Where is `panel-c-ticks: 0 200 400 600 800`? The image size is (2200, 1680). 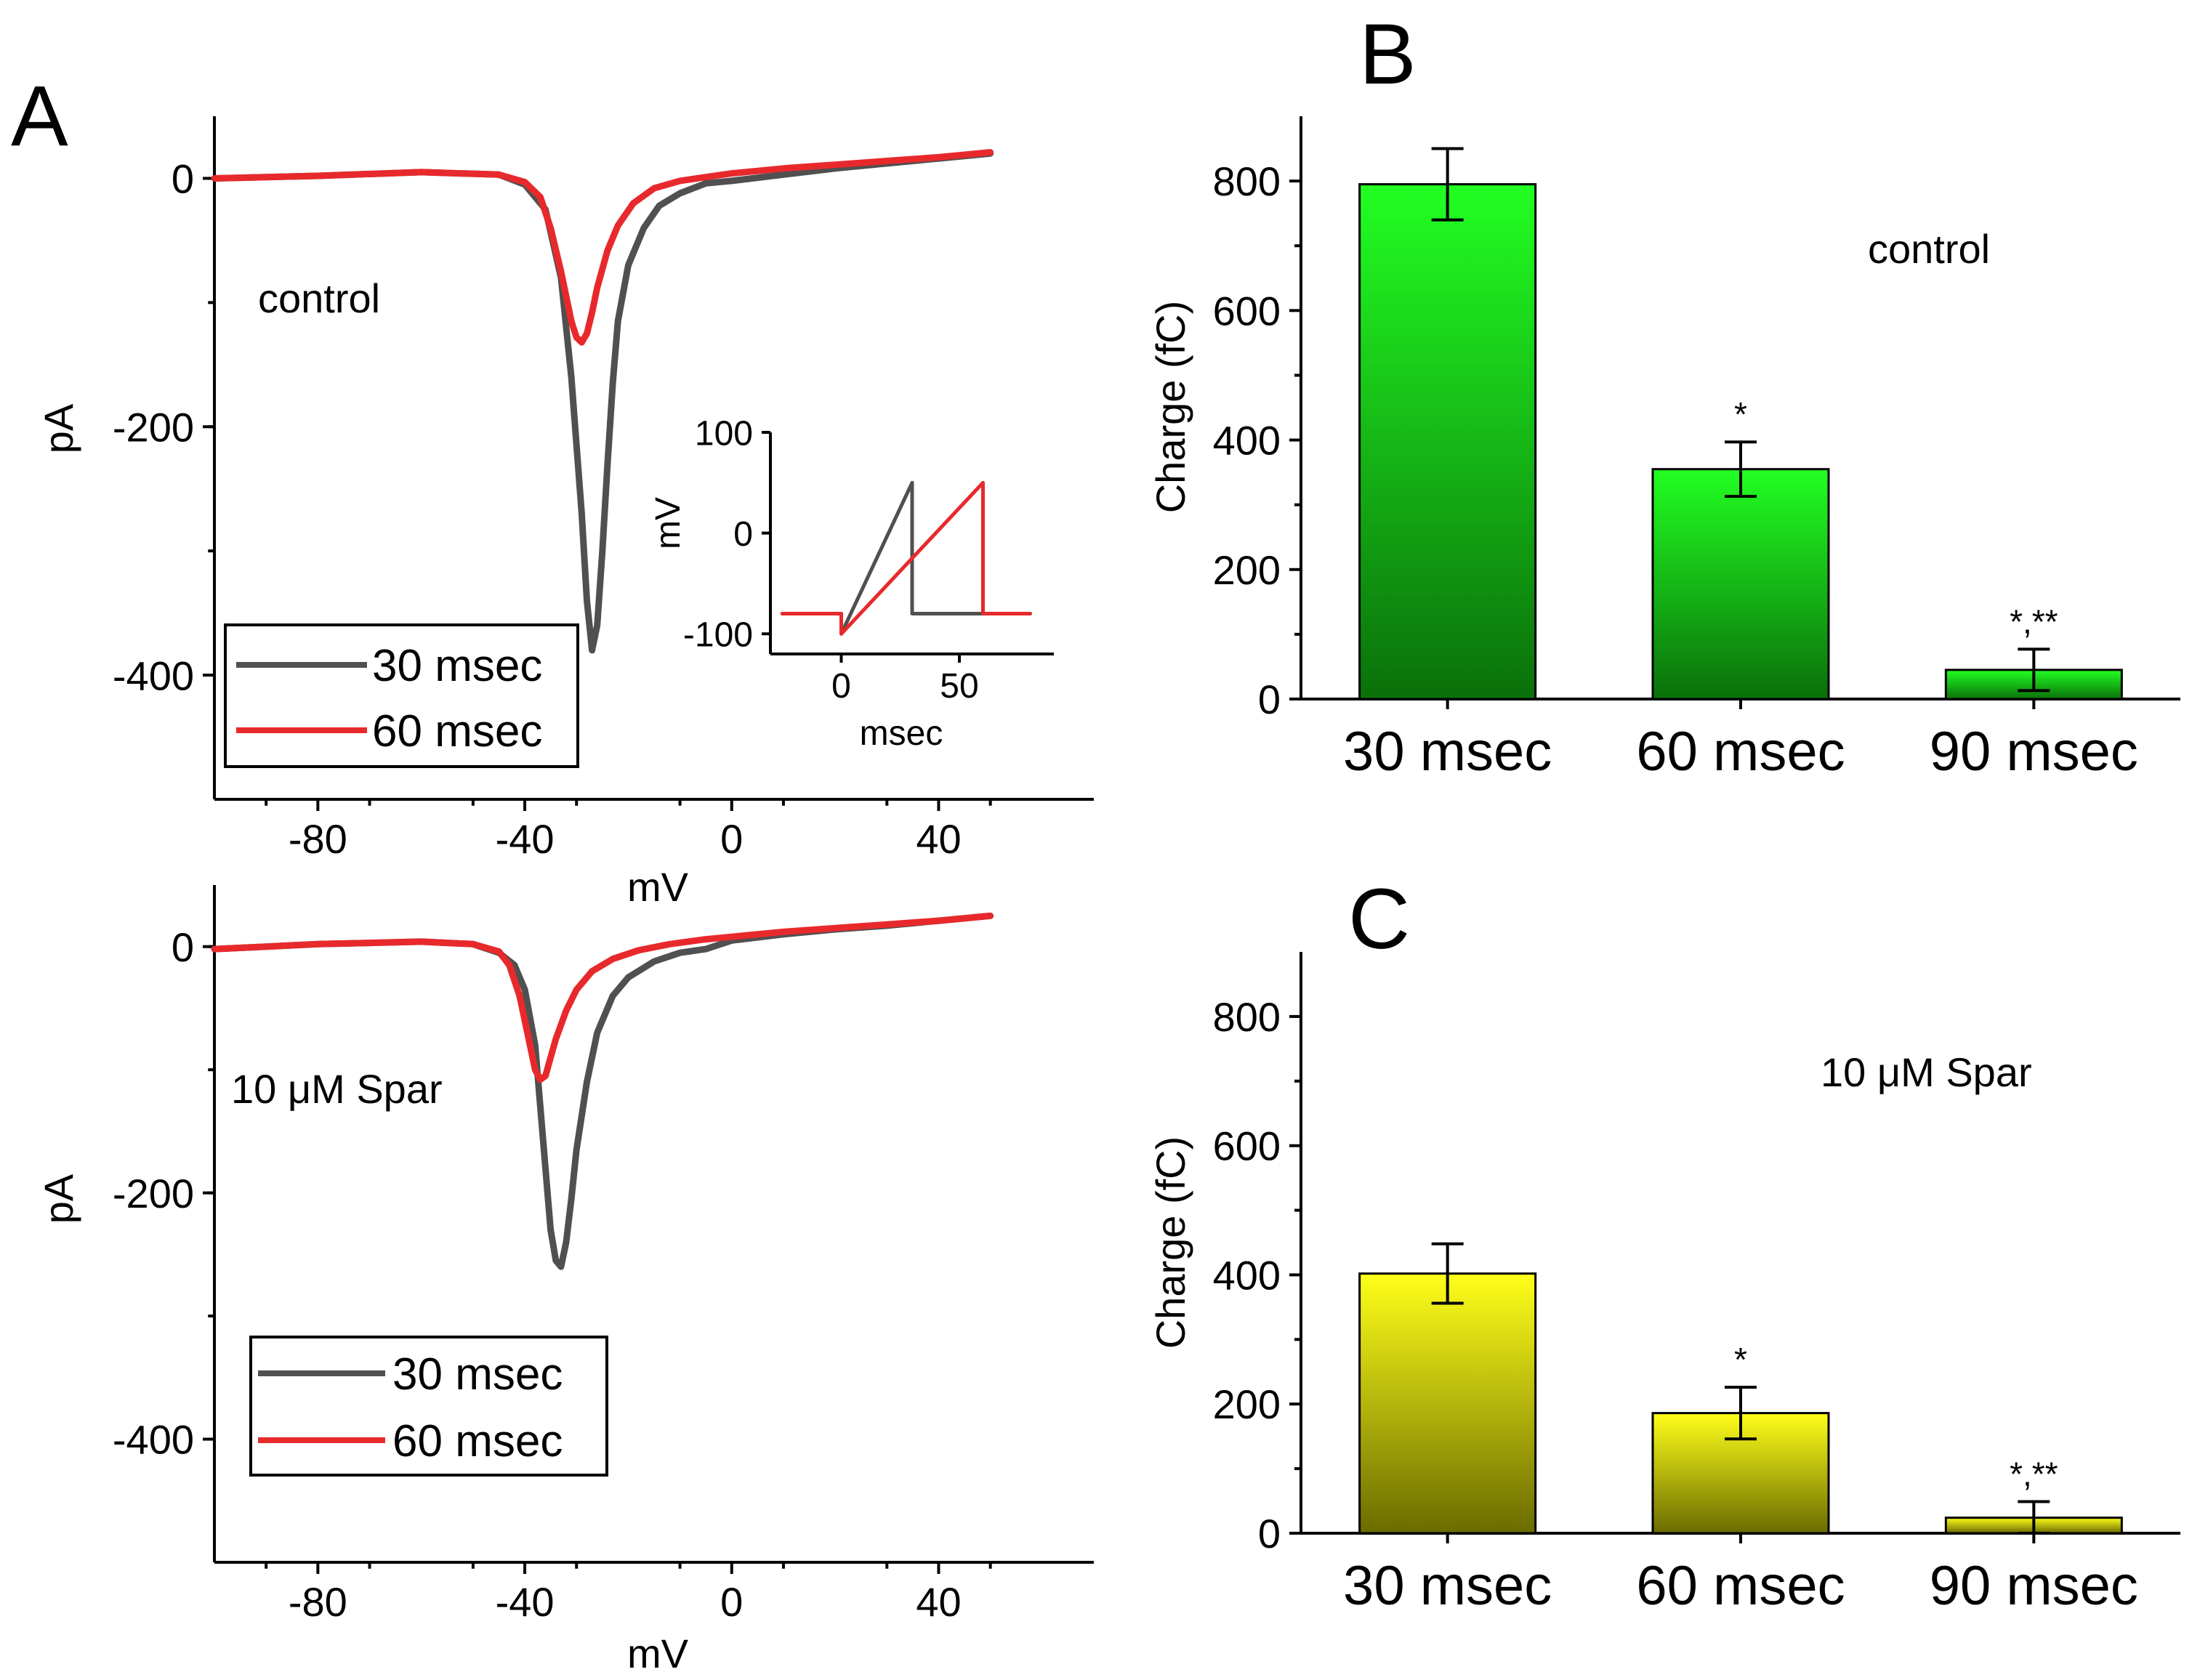 panel-c-ticks: 0 200 400 600 800 is located at coordinates (1257, 1275).